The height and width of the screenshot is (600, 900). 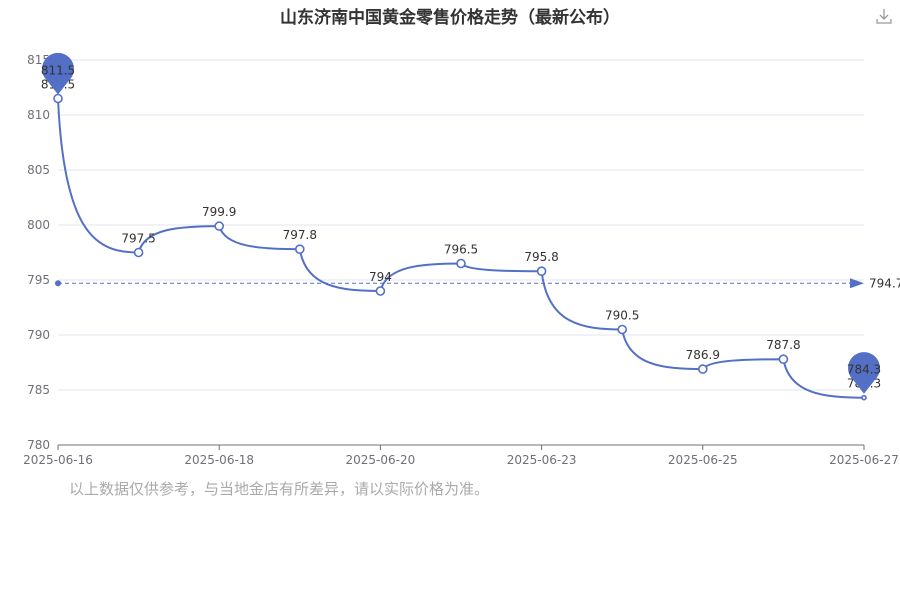 I want to click on chart-title: 山东济南中国黄金零售价格走势（最新公布）, so click(x=450, y=18).